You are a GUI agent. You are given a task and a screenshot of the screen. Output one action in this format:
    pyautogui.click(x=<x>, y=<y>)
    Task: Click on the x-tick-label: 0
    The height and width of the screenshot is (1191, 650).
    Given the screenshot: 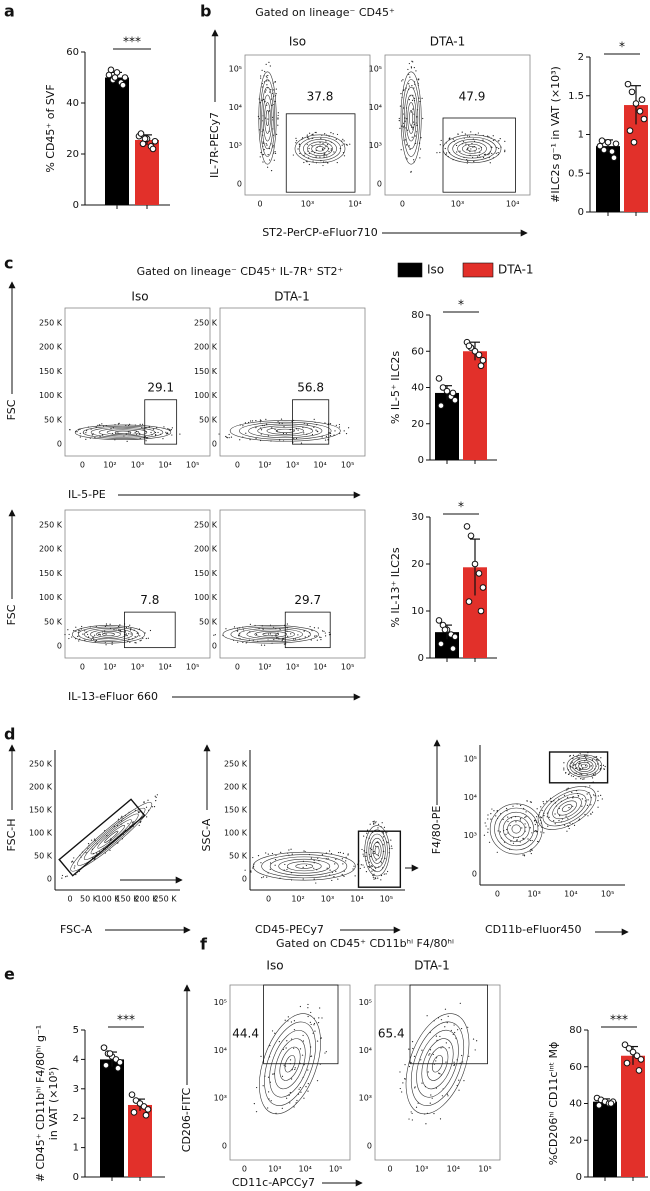 What is the action you would take?
    pyautogui.click(x=497, y=894)
    